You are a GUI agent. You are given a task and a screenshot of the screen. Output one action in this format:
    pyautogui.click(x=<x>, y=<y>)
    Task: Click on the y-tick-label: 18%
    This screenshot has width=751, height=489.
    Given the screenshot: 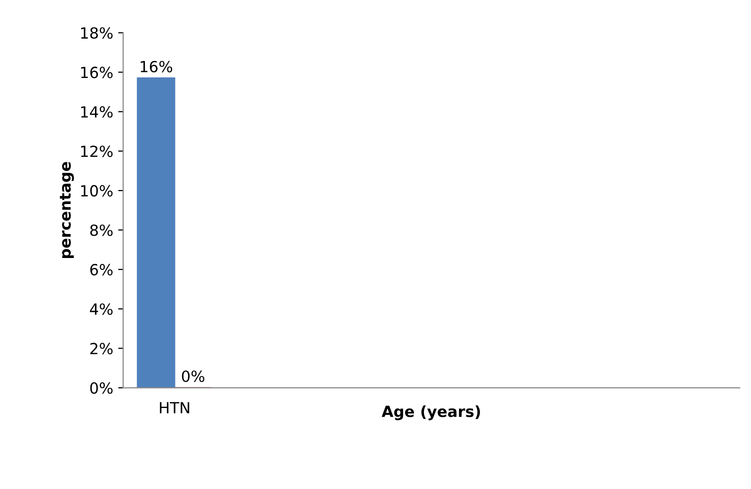 What is the action you would take?
    pyautogui.click(x=97, y=33)
    